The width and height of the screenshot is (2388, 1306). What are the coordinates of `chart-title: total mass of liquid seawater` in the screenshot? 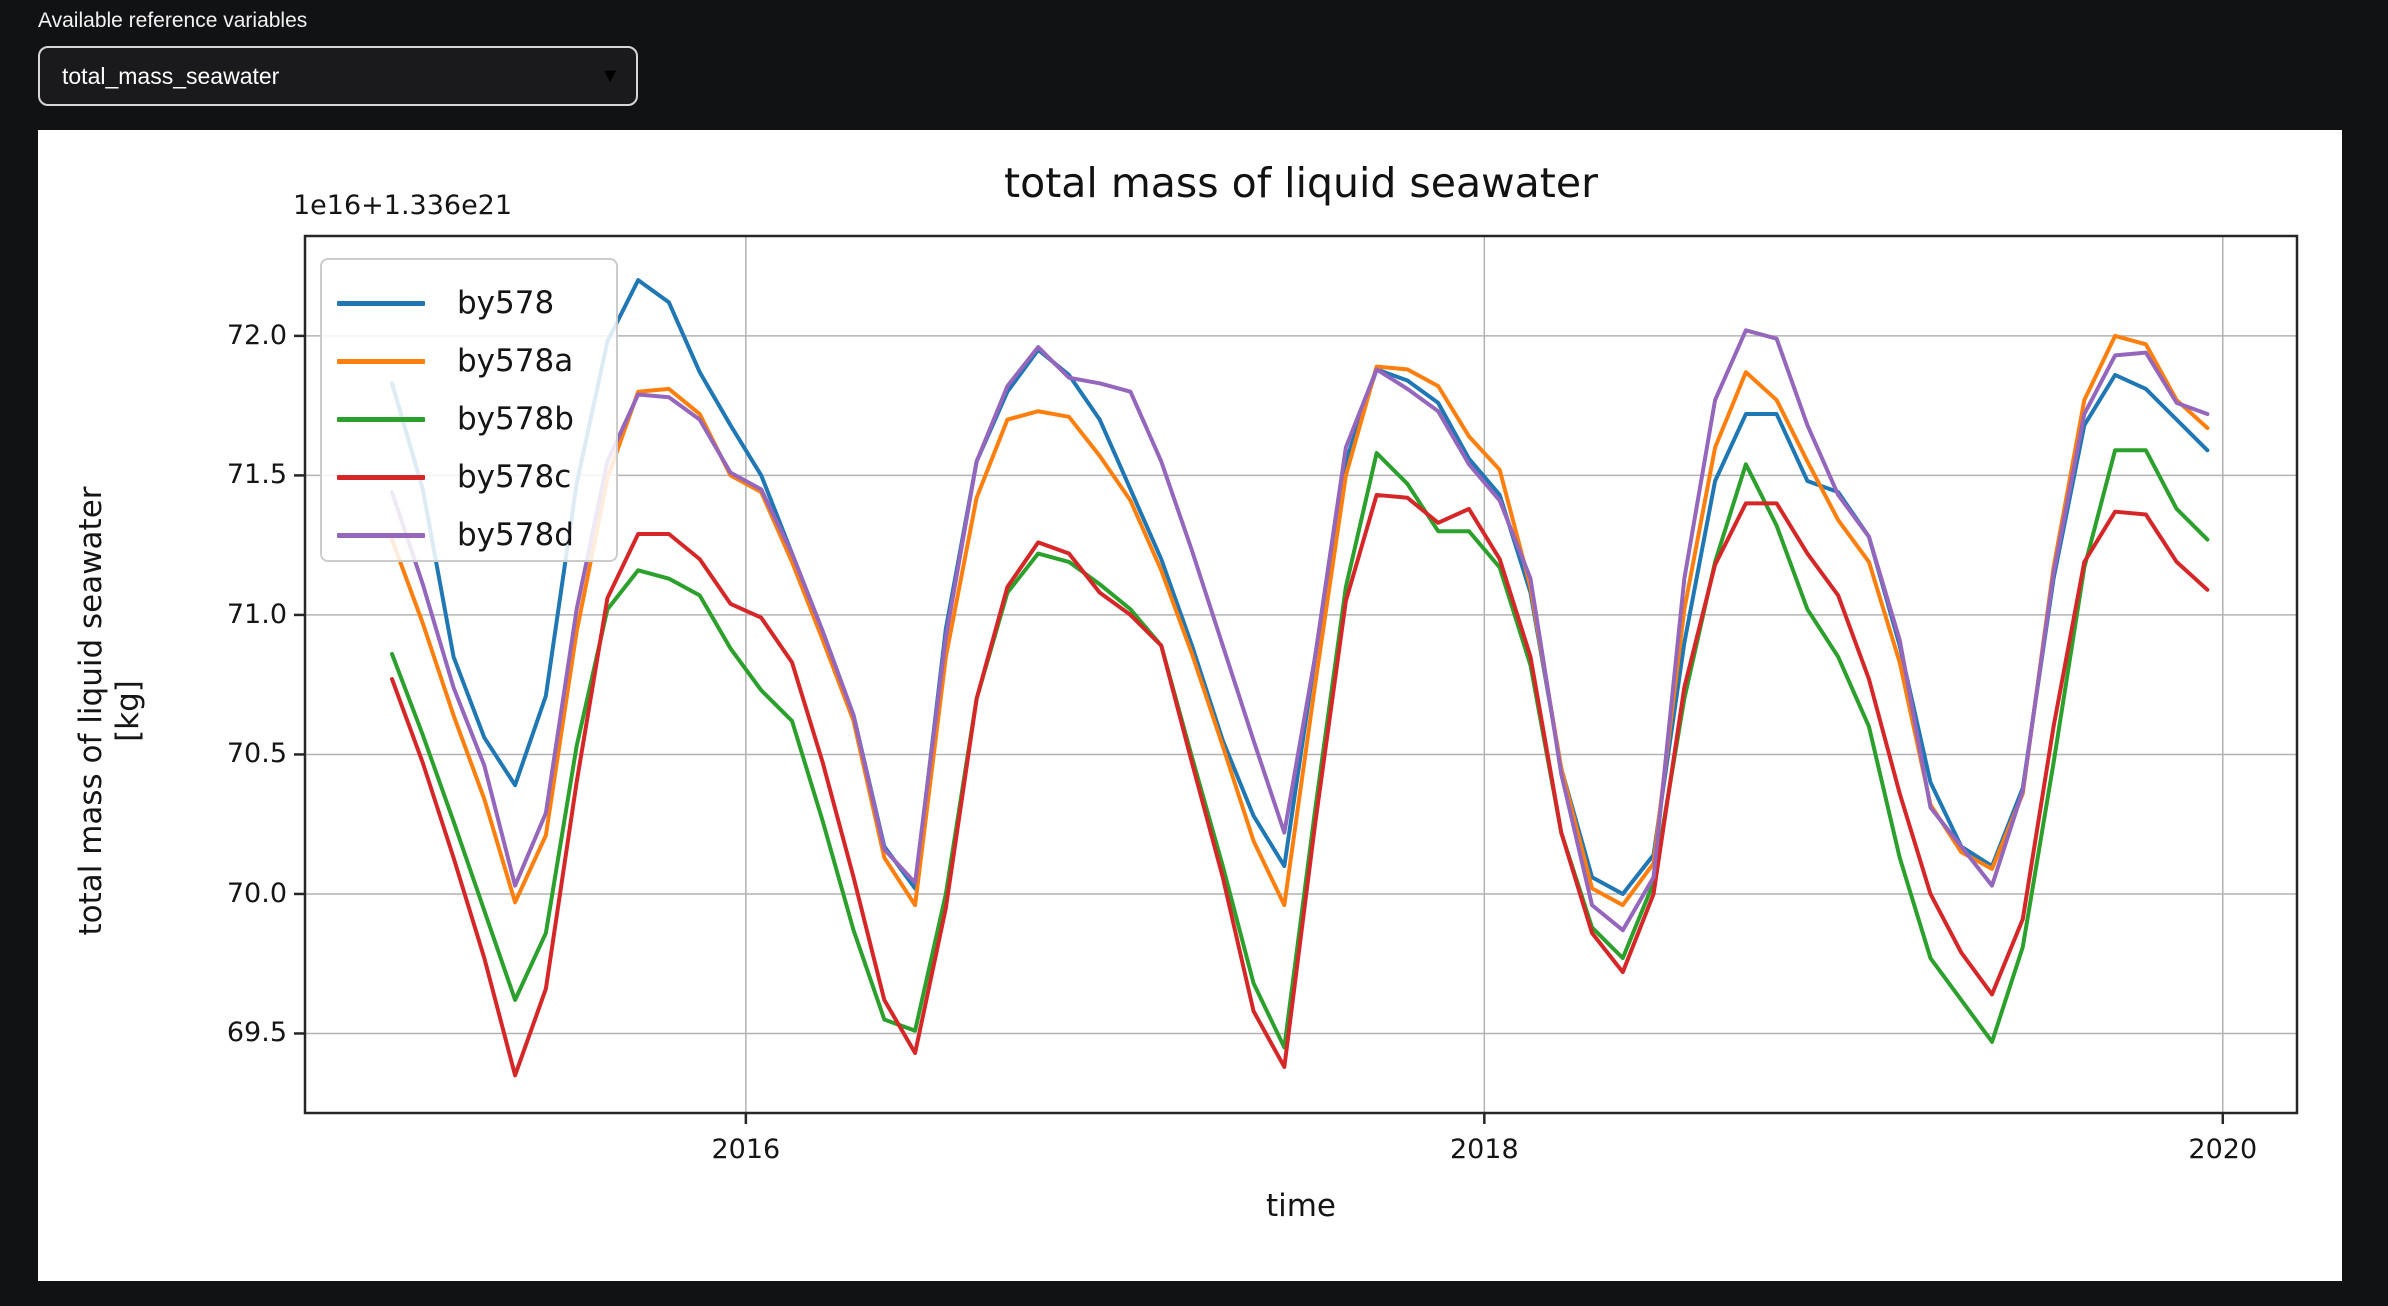 It's located at (1301, 183).